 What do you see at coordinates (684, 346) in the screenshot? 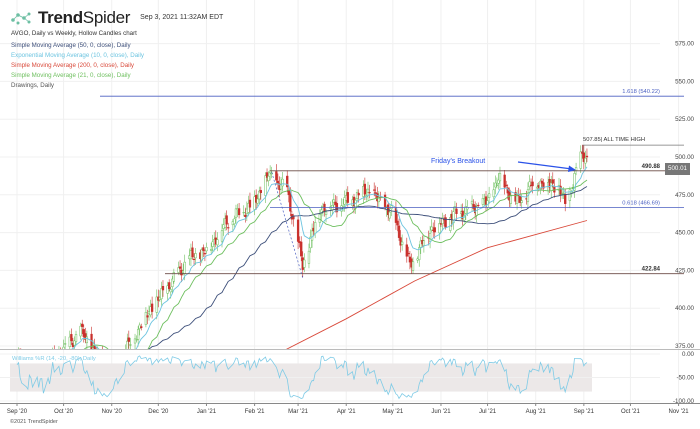
I see `price-tick-label: 375.00` at bounding box center [684, 346].